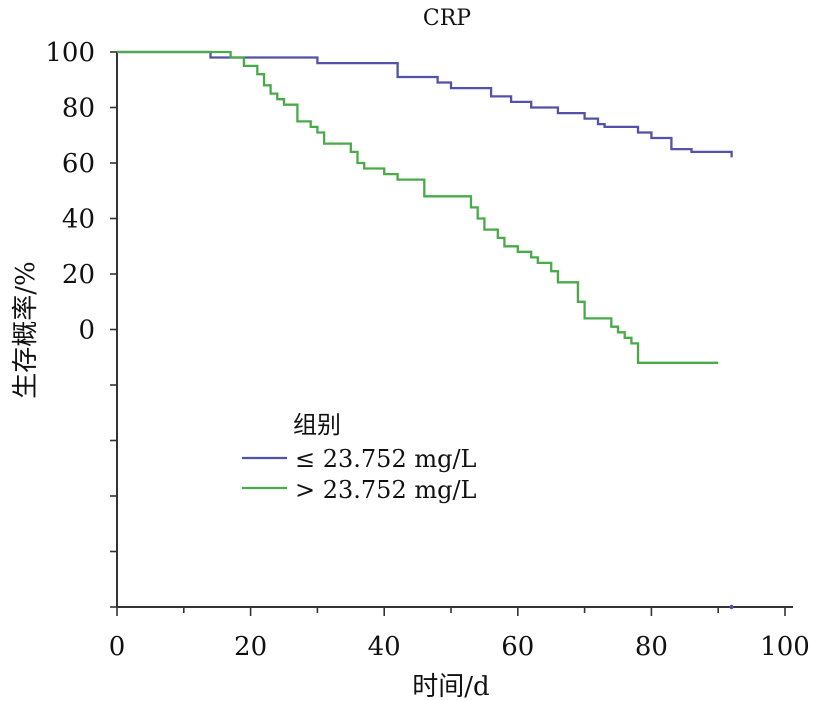 The width and height of the screenshot is (827, 701). Describe the element at coordinates (250, 647) in the screenshot. I see `x-tick-label: 20` at that location.